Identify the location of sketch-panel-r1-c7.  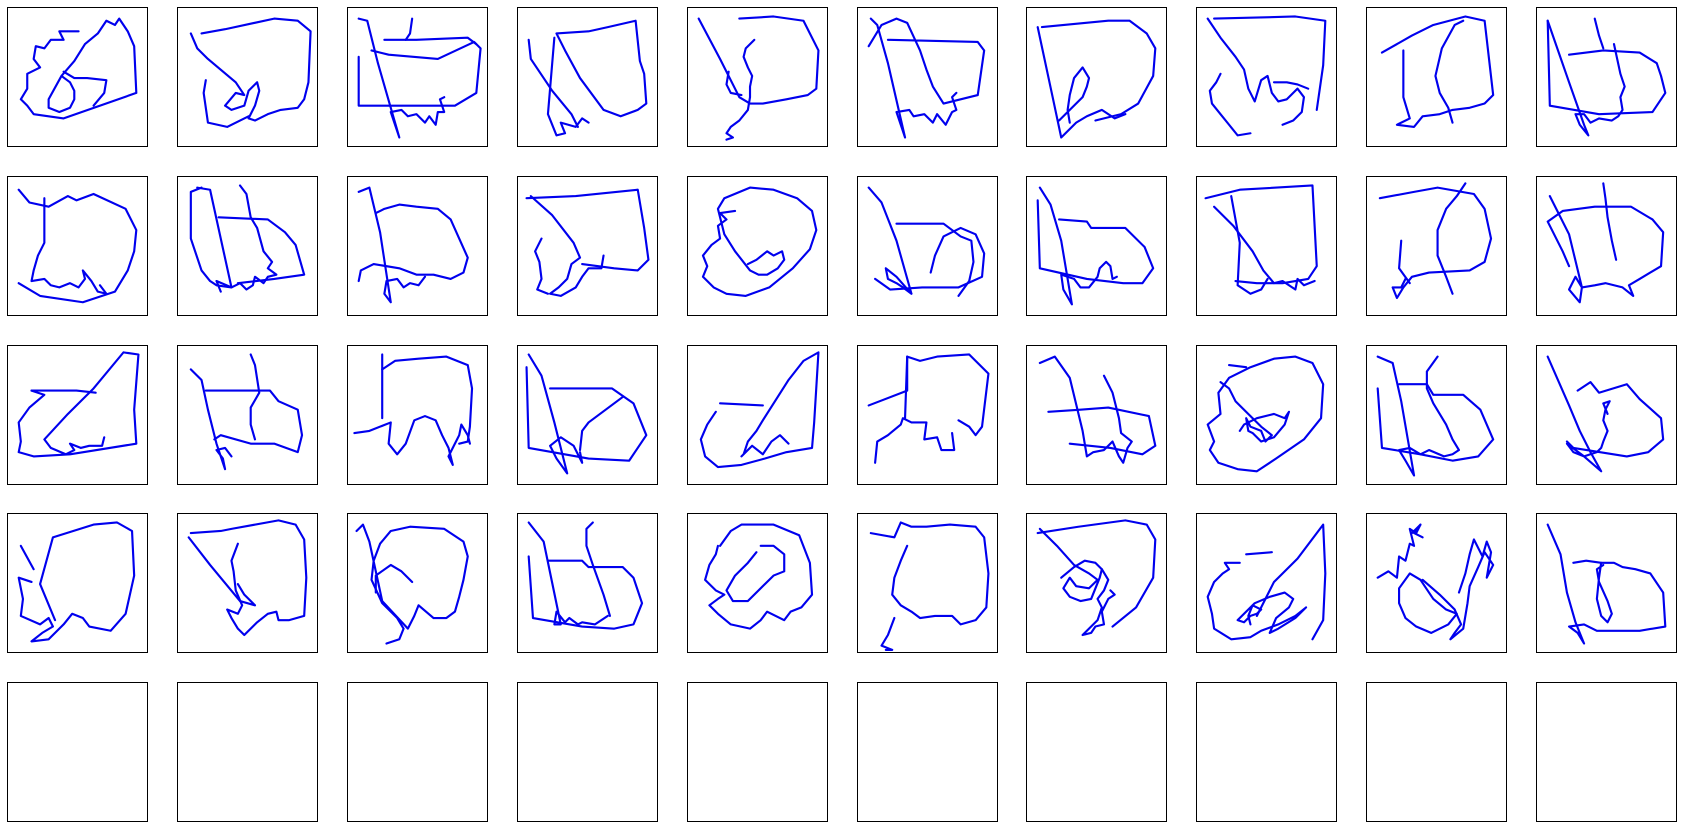
(1096, 77).